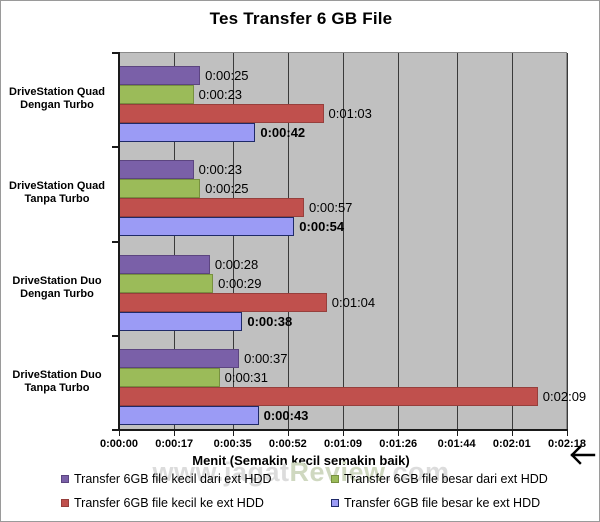 The height and width of the screenshot is (522, 600). What do you see at coordinates (119, 444) in the screenshot?
I see `x-axis-tick-label-0: 0:00:00` at bounding box center [119, 444].